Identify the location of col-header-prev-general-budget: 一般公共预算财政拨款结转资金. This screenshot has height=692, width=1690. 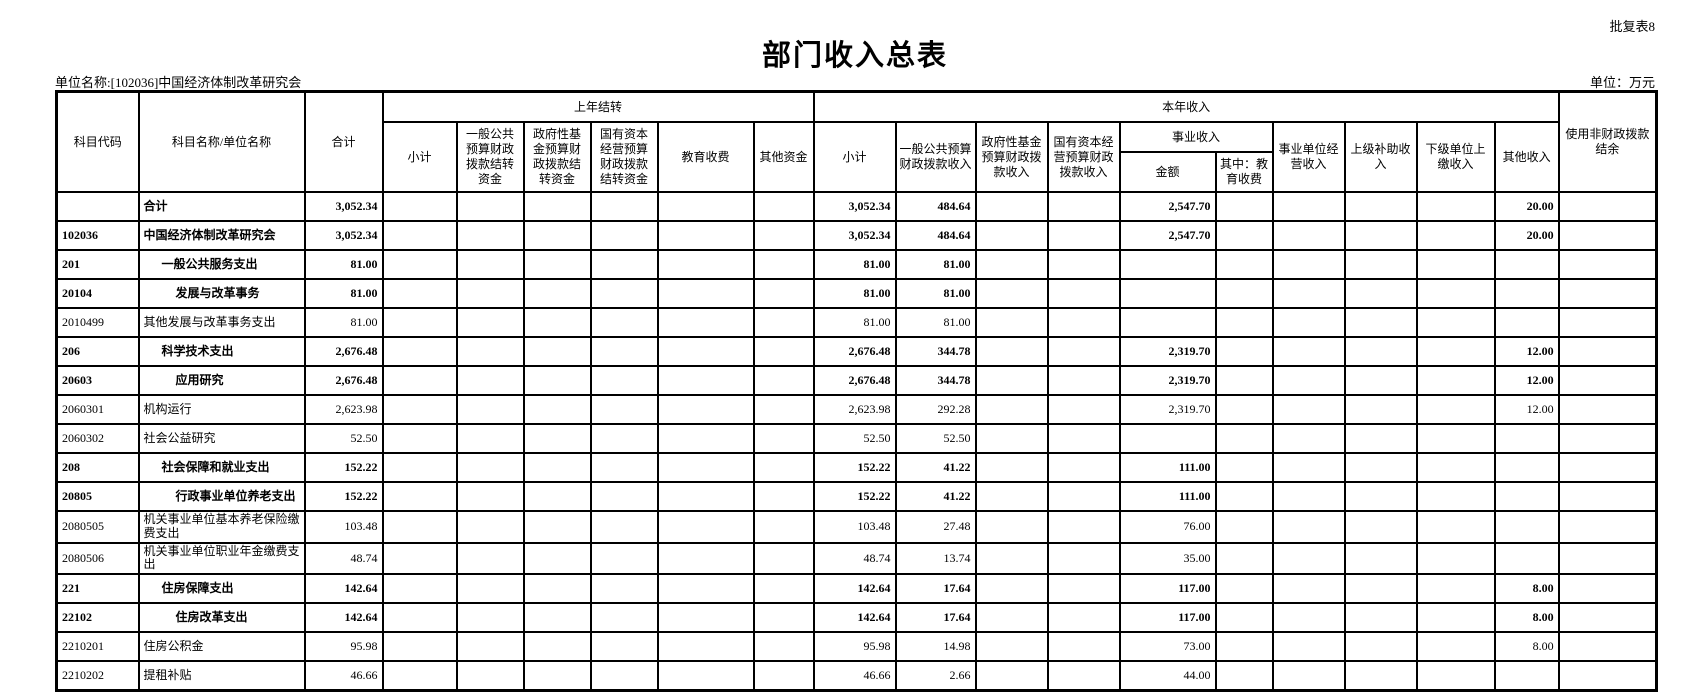
(490, 157).